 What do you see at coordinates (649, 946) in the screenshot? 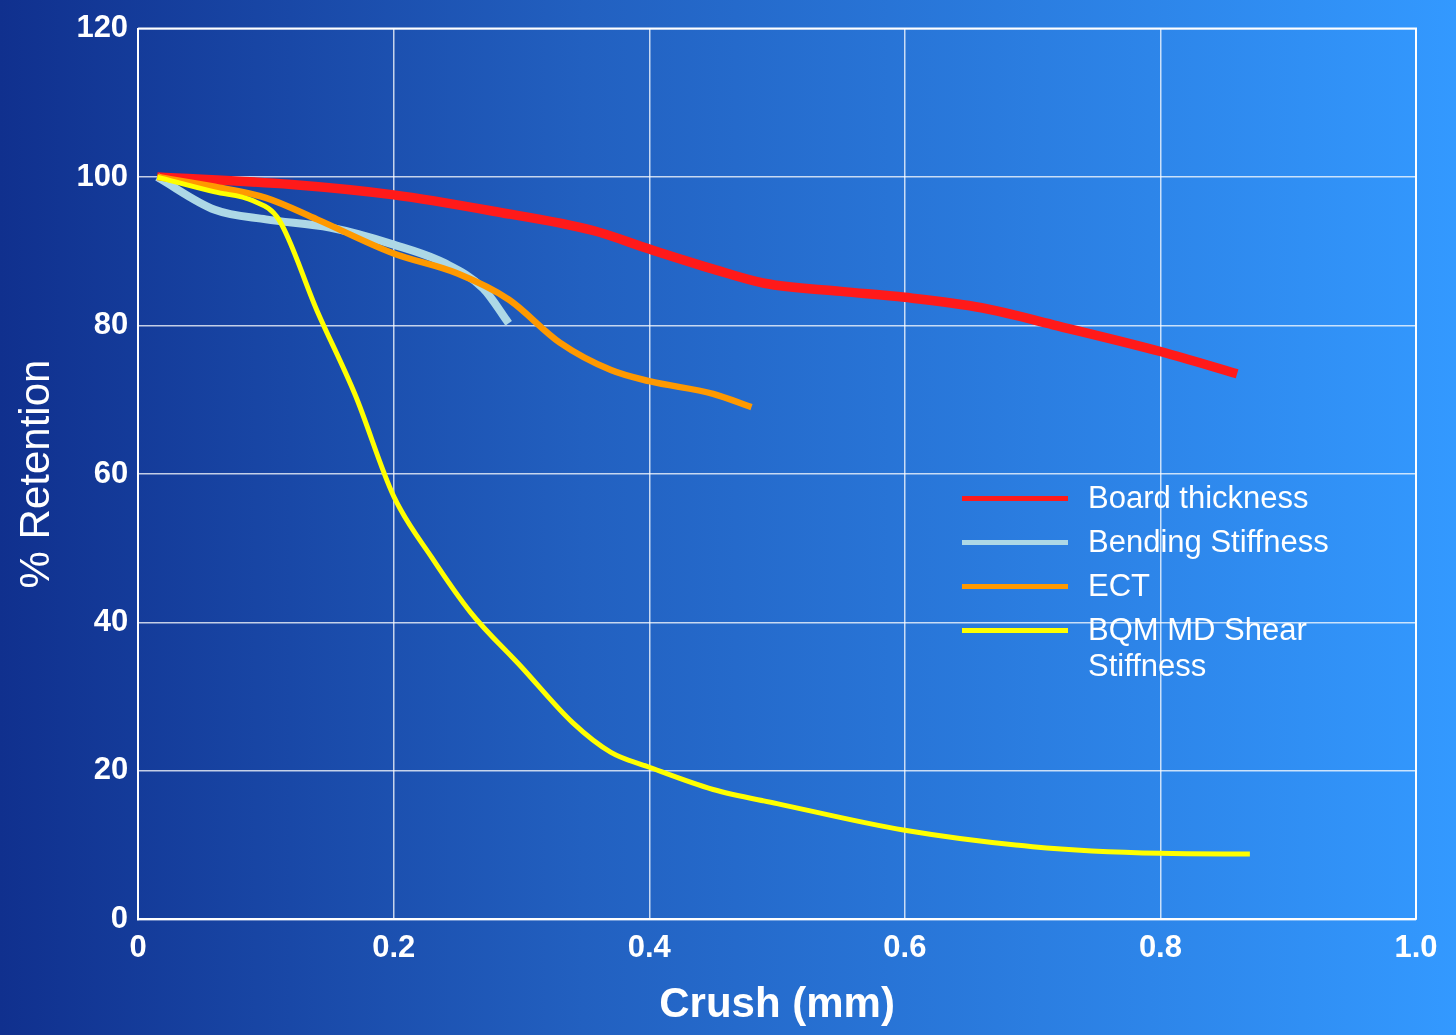
I see `x-tick-label: 0.4` at bounding box center [649, 946].